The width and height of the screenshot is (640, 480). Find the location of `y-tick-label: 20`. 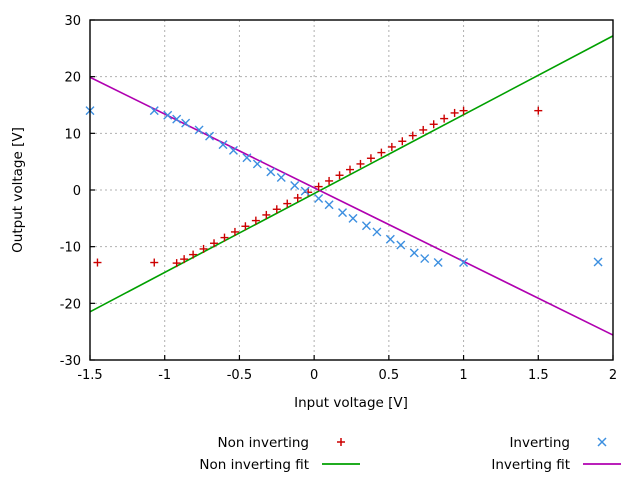

y-tick-label: 20 is located at coordinates (72, 78).